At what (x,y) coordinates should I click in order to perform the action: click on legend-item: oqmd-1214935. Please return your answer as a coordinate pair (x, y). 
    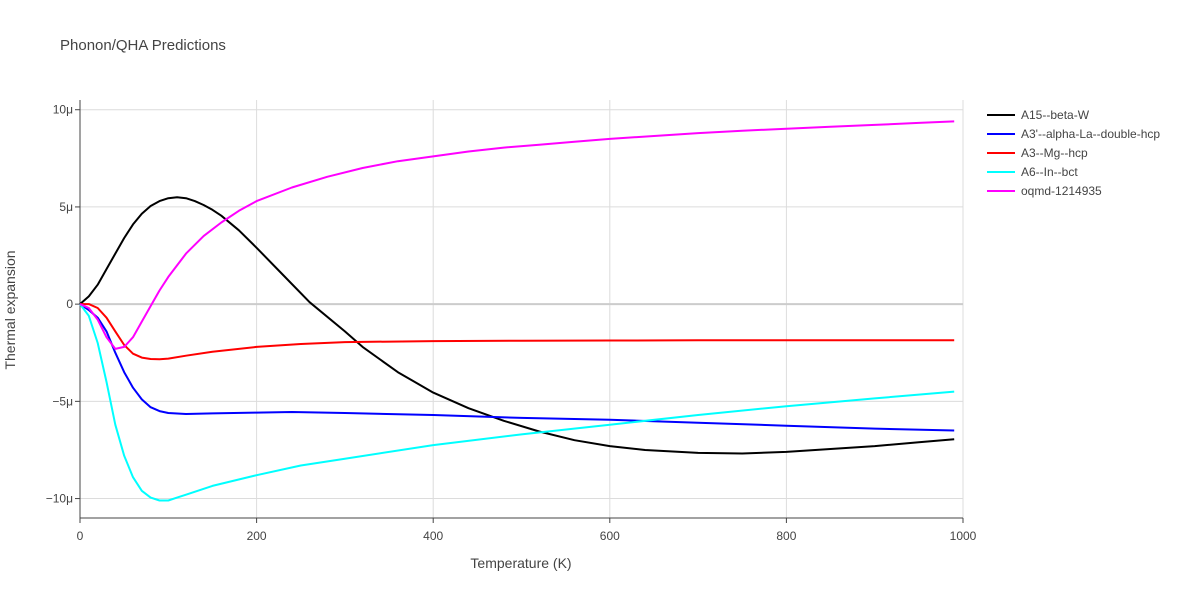
    Looking at the image, I should click on (1044, 191).